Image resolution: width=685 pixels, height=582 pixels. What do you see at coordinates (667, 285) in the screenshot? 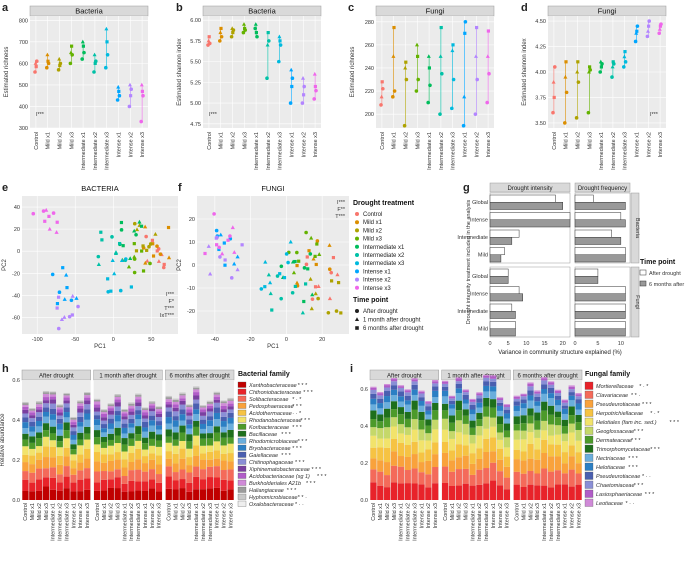
I see `legend-label: 6 months after drought` at bounding box center [667, 285].